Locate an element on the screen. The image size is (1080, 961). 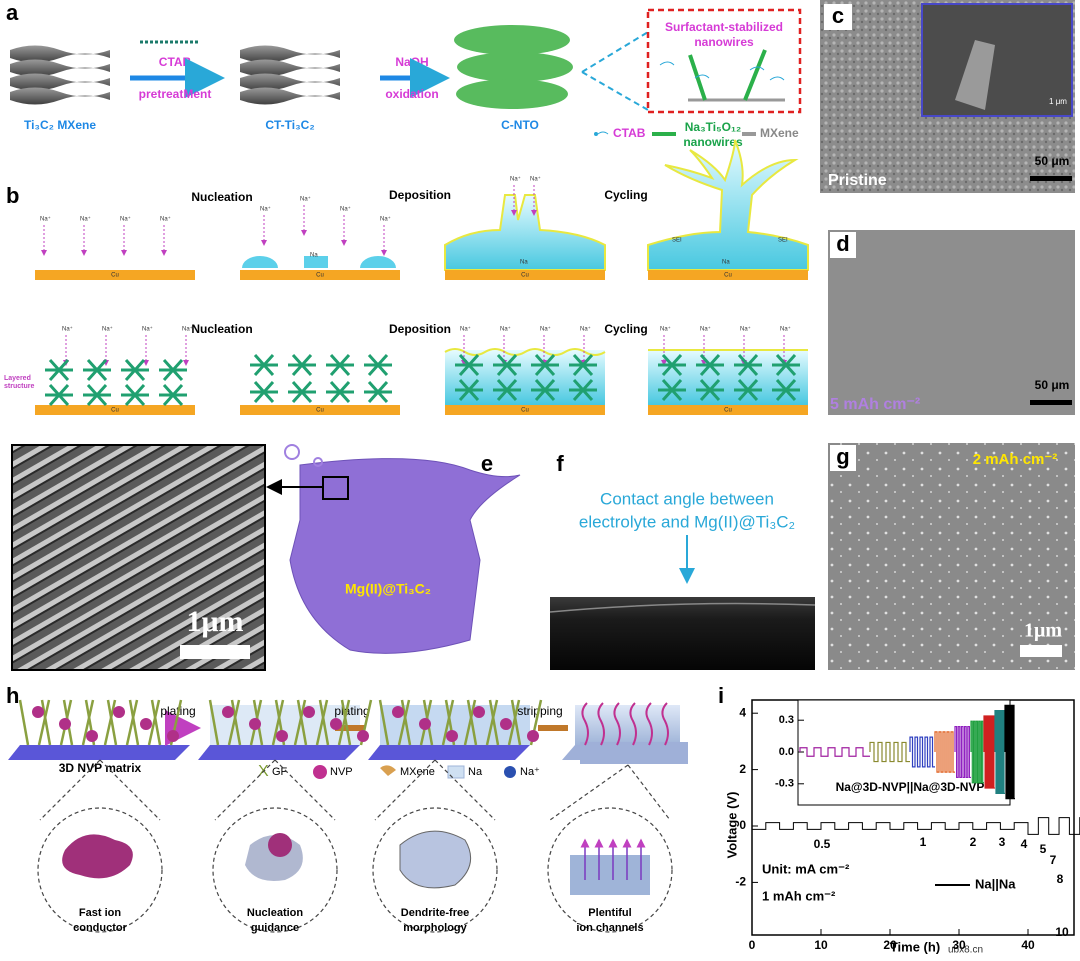
step-label: Cycling is located at coordinates (625, 329).